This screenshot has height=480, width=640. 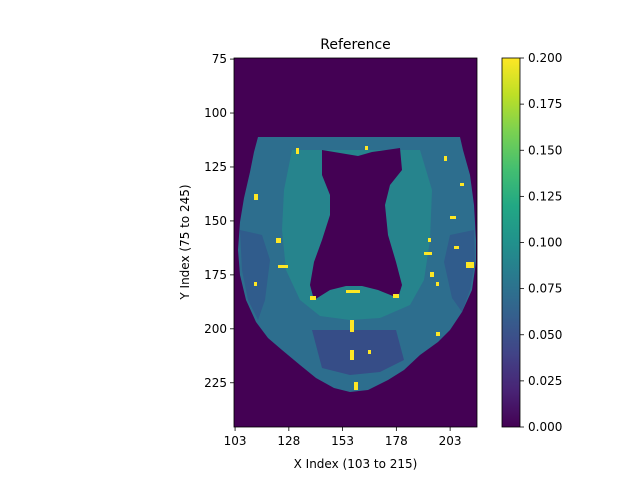 What do you see at coordinates (396, 441) in the screenshot?
I see `x-tick-label: 178` at bounding box center [396, 441].